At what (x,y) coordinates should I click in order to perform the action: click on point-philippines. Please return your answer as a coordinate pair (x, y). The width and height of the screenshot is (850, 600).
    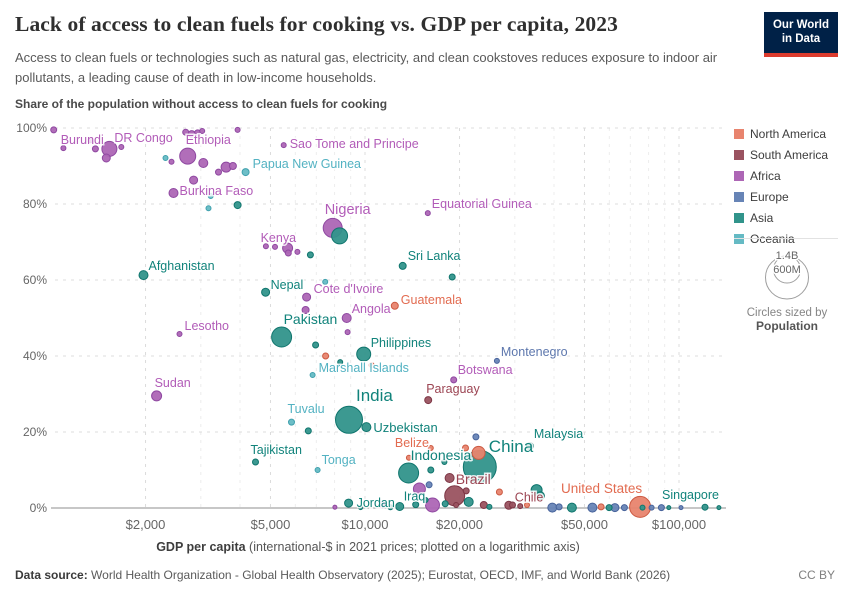
    Looking at the image, I should click on (364, 354).